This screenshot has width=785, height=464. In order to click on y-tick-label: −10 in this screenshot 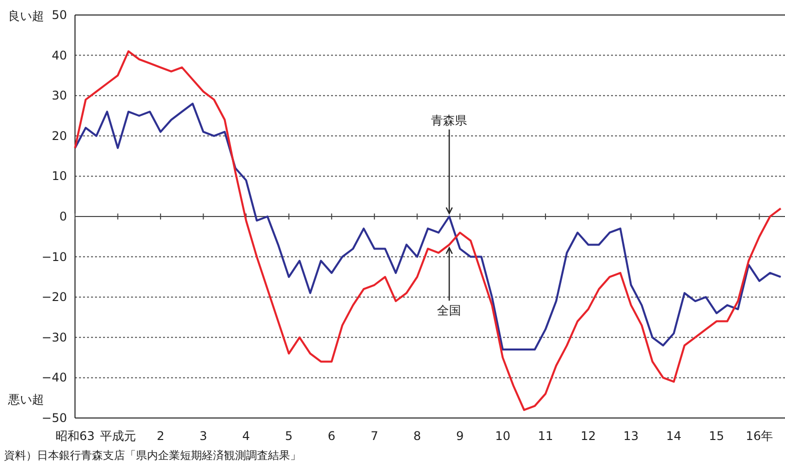, I will do `click(54, 257)`.